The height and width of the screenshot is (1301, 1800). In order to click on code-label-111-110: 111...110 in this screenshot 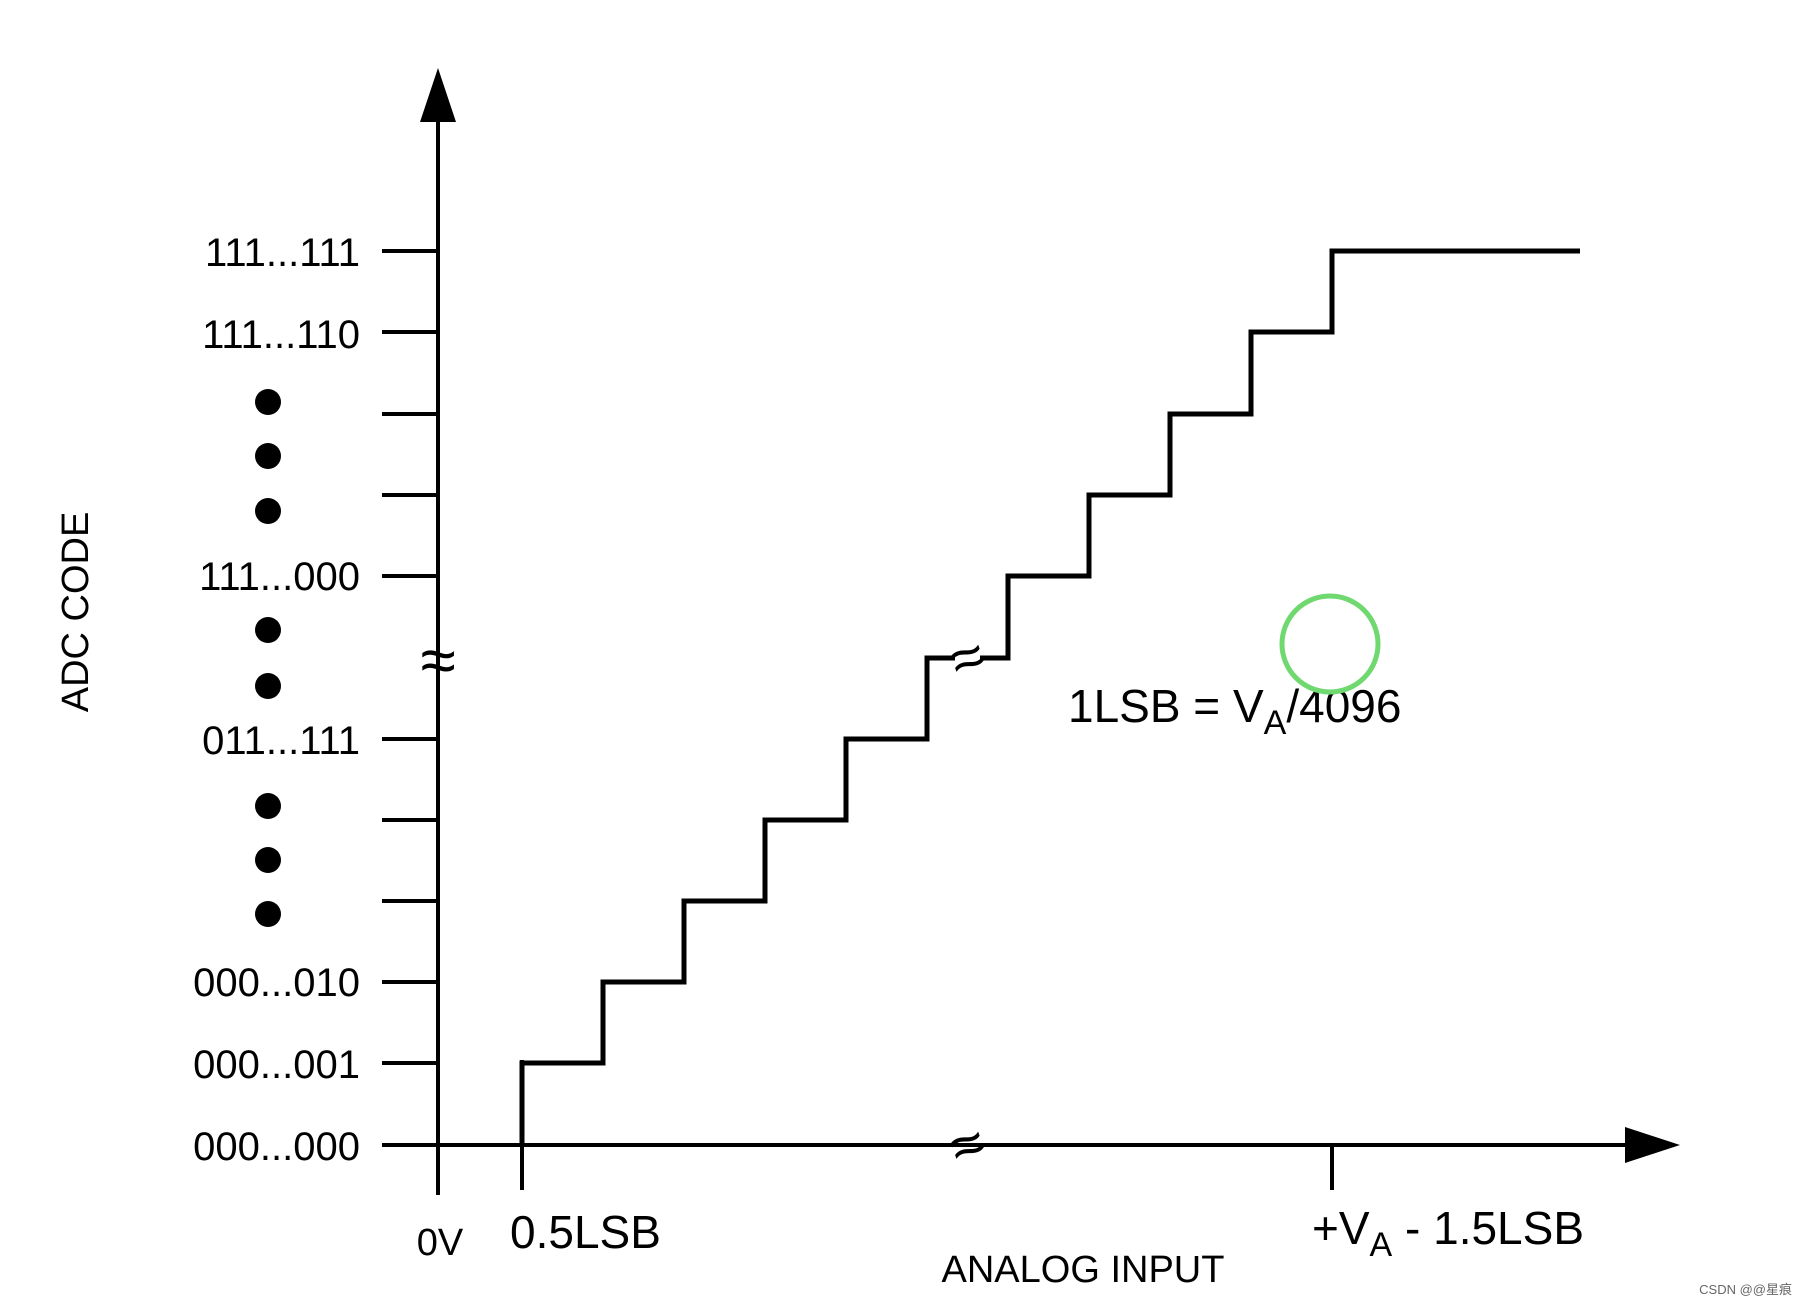, I will do `click(281, 335)`.